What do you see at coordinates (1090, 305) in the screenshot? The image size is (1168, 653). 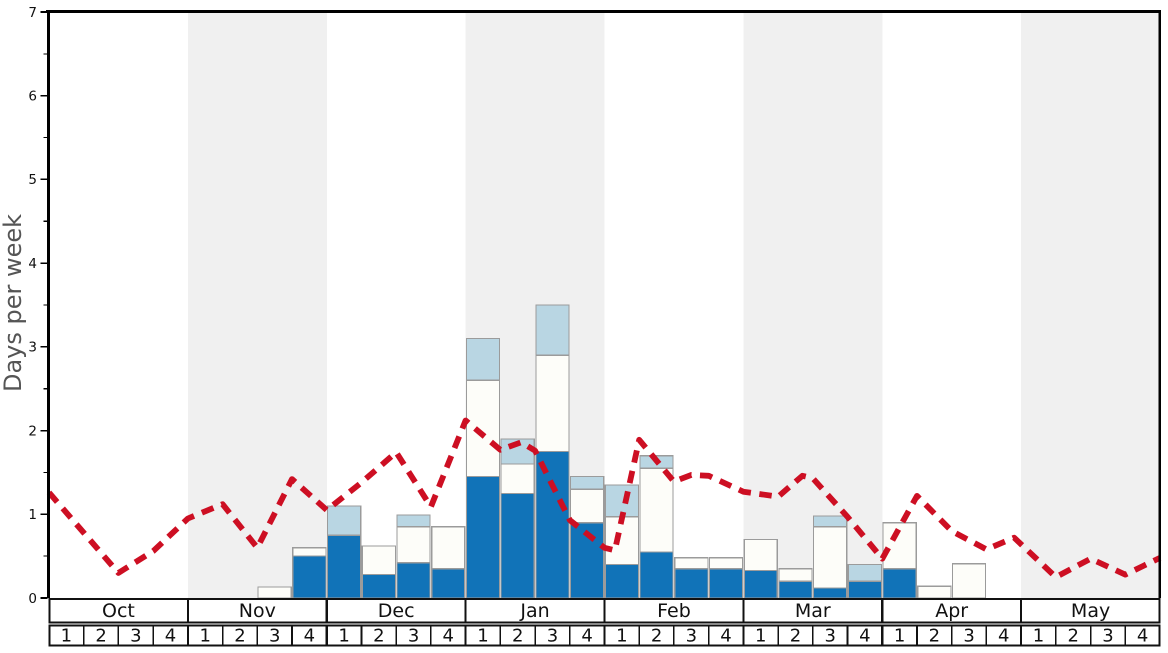 I see `month-shade-band-may` at bounding box center [1090, 305].